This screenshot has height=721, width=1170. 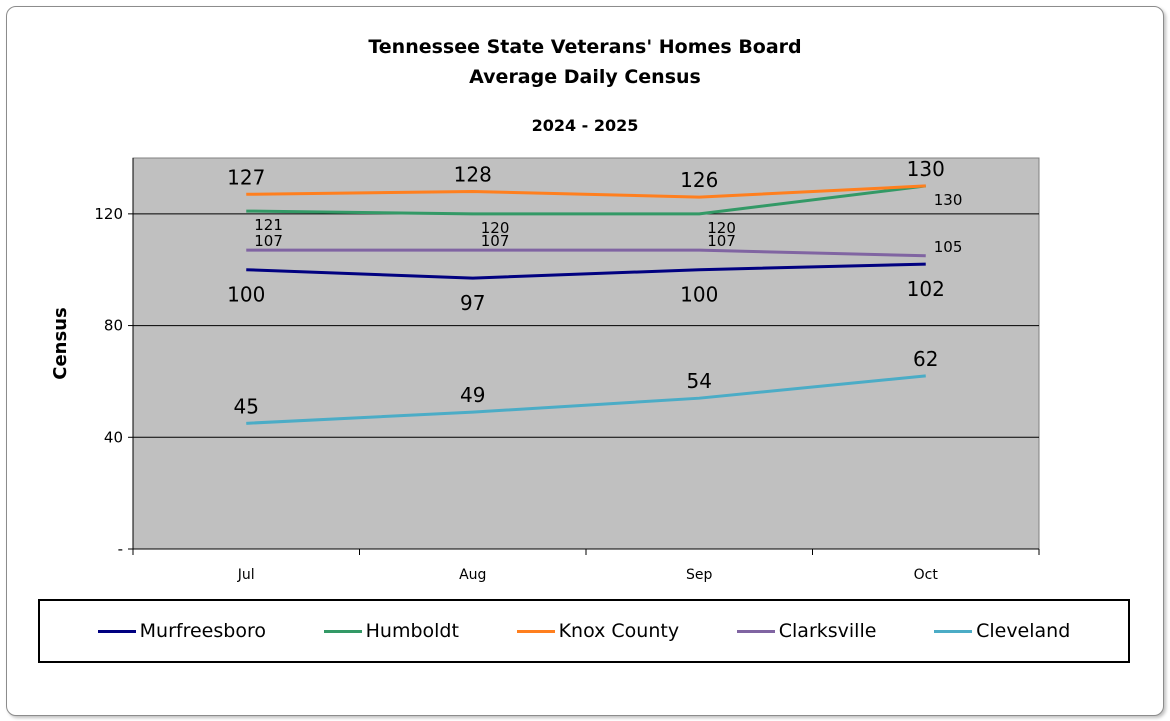 I want to click on series-line-murfreesboro, so click(x=586, y=271).